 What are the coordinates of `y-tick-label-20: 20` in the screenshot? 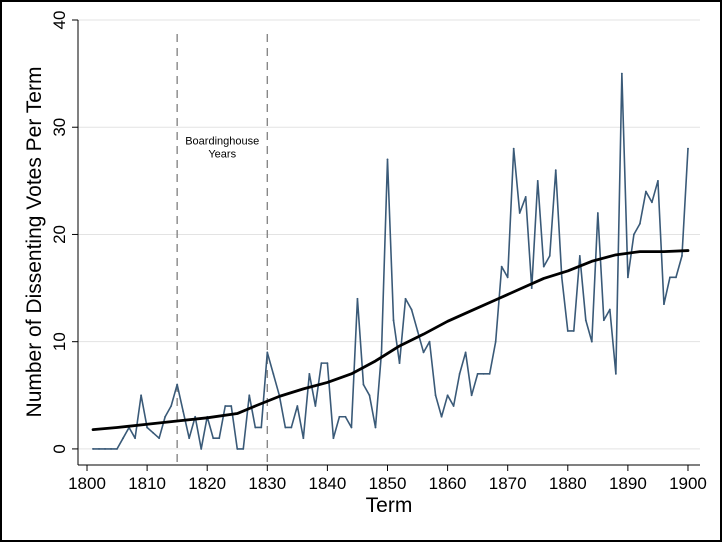 It's located at (59, 234).